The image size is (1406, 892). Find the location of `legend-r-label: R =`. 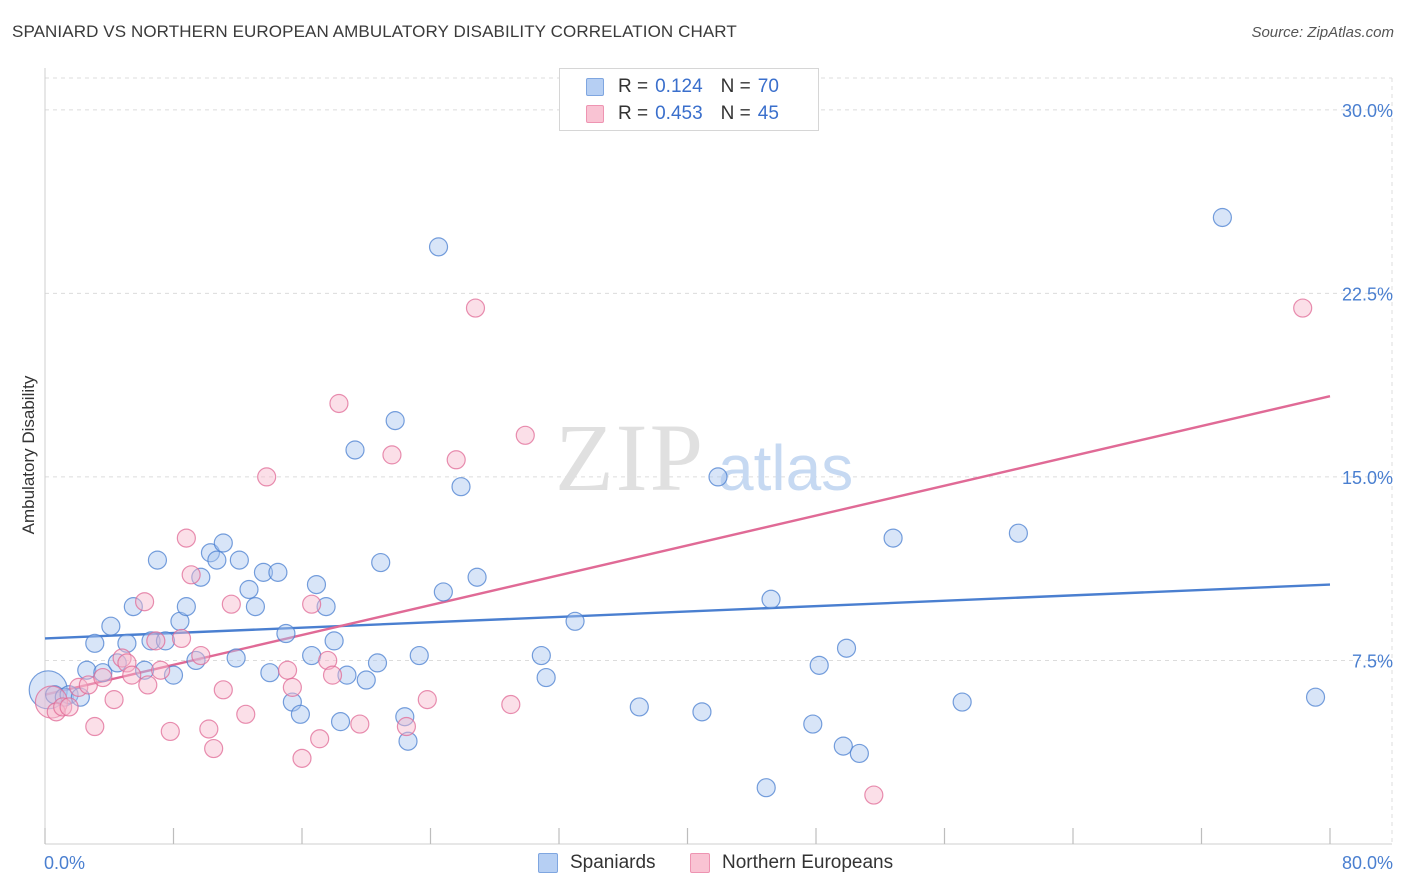

legend-r-label: R = is located at coordinates (633, 86).